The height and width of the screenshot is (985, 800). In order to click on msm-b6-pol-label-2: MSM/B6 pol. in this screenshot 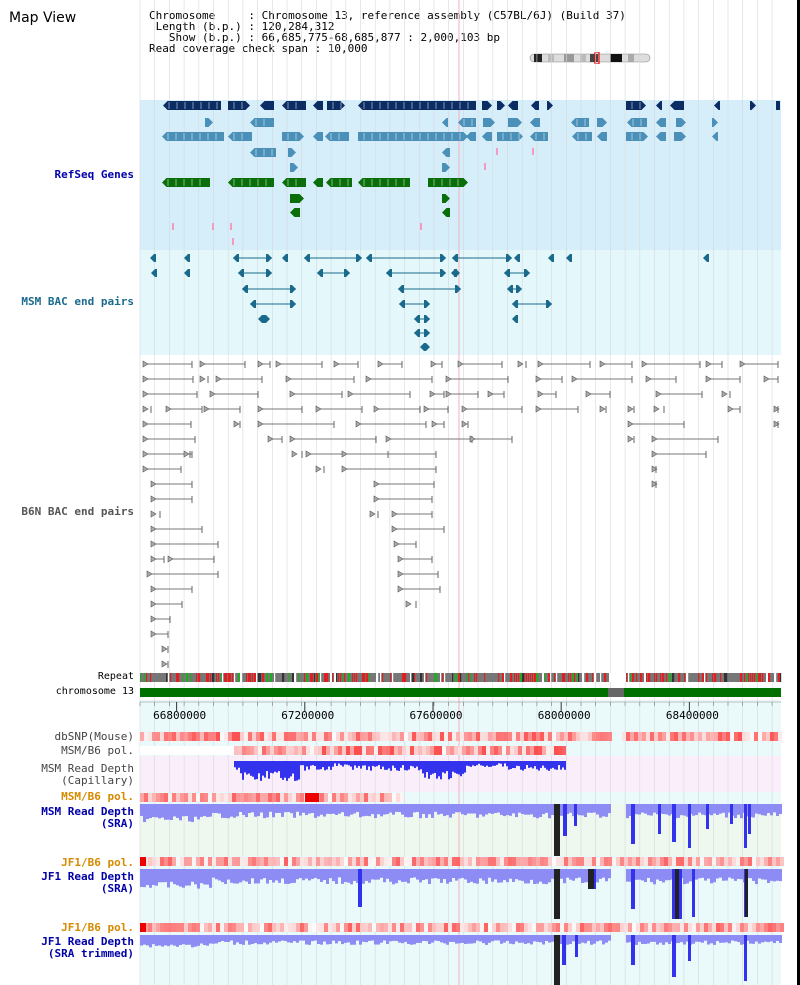, I will do `click(97, 796)`.